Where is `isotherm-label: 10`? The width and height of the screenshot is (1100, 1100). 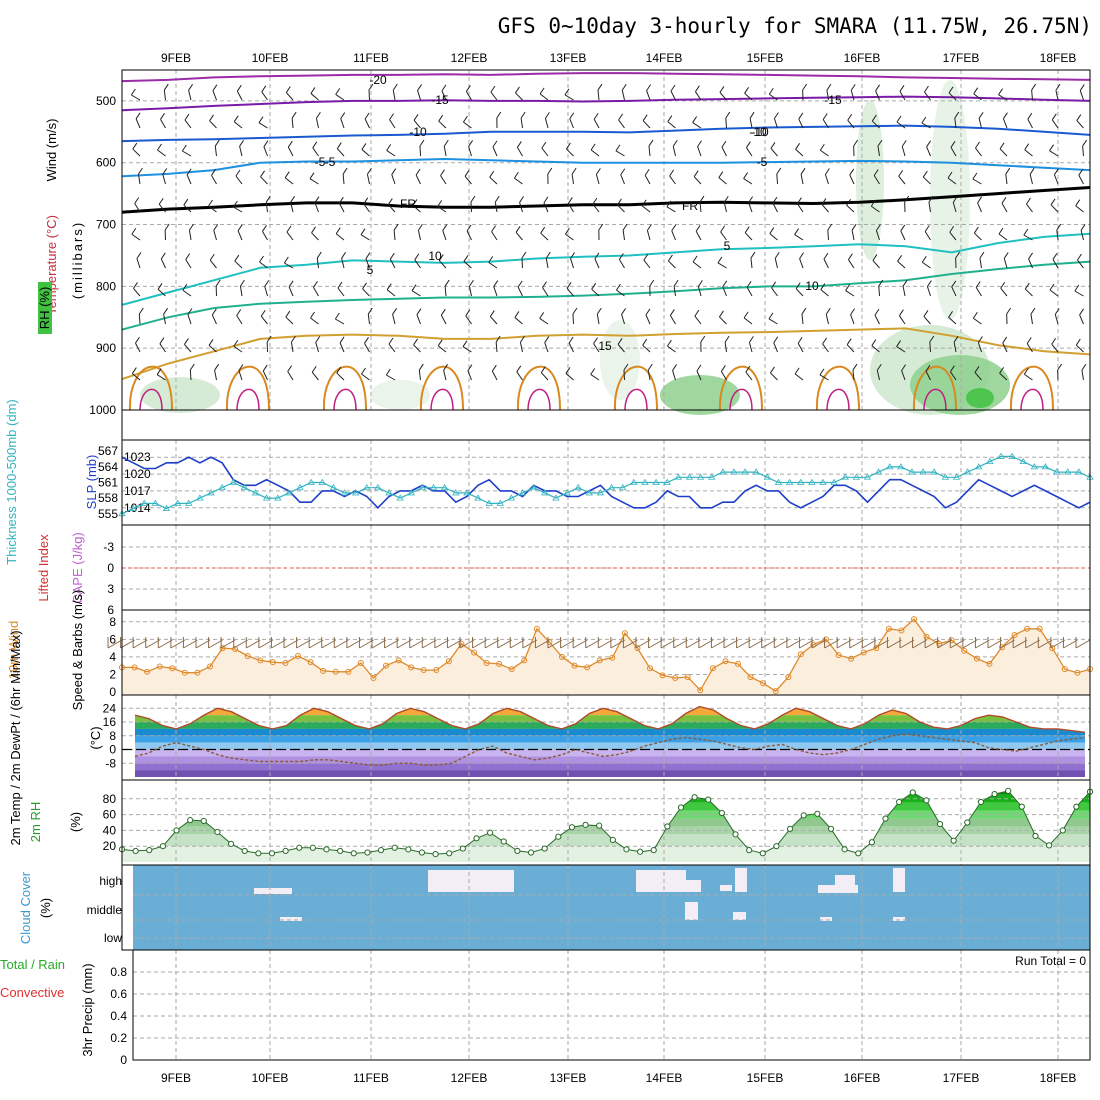 isotherm-label: 10 is located at coordinates (435, 256).